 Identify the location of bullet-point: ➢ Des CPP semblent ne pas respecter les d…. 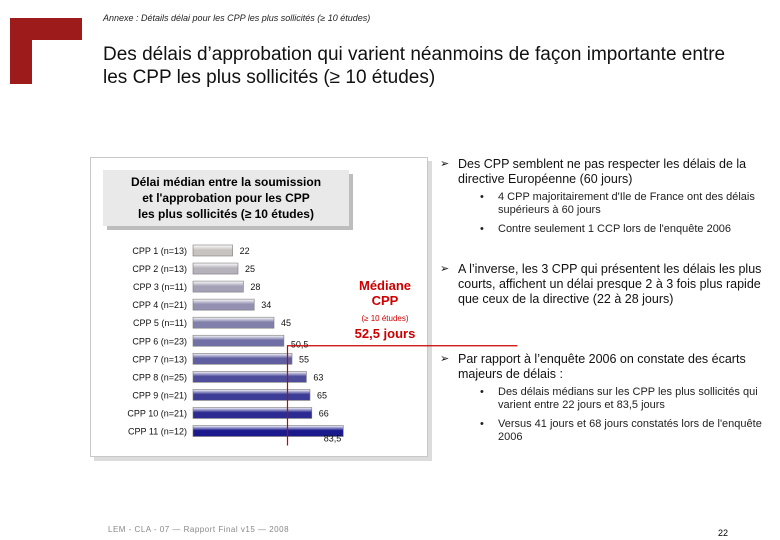
(598, 172).